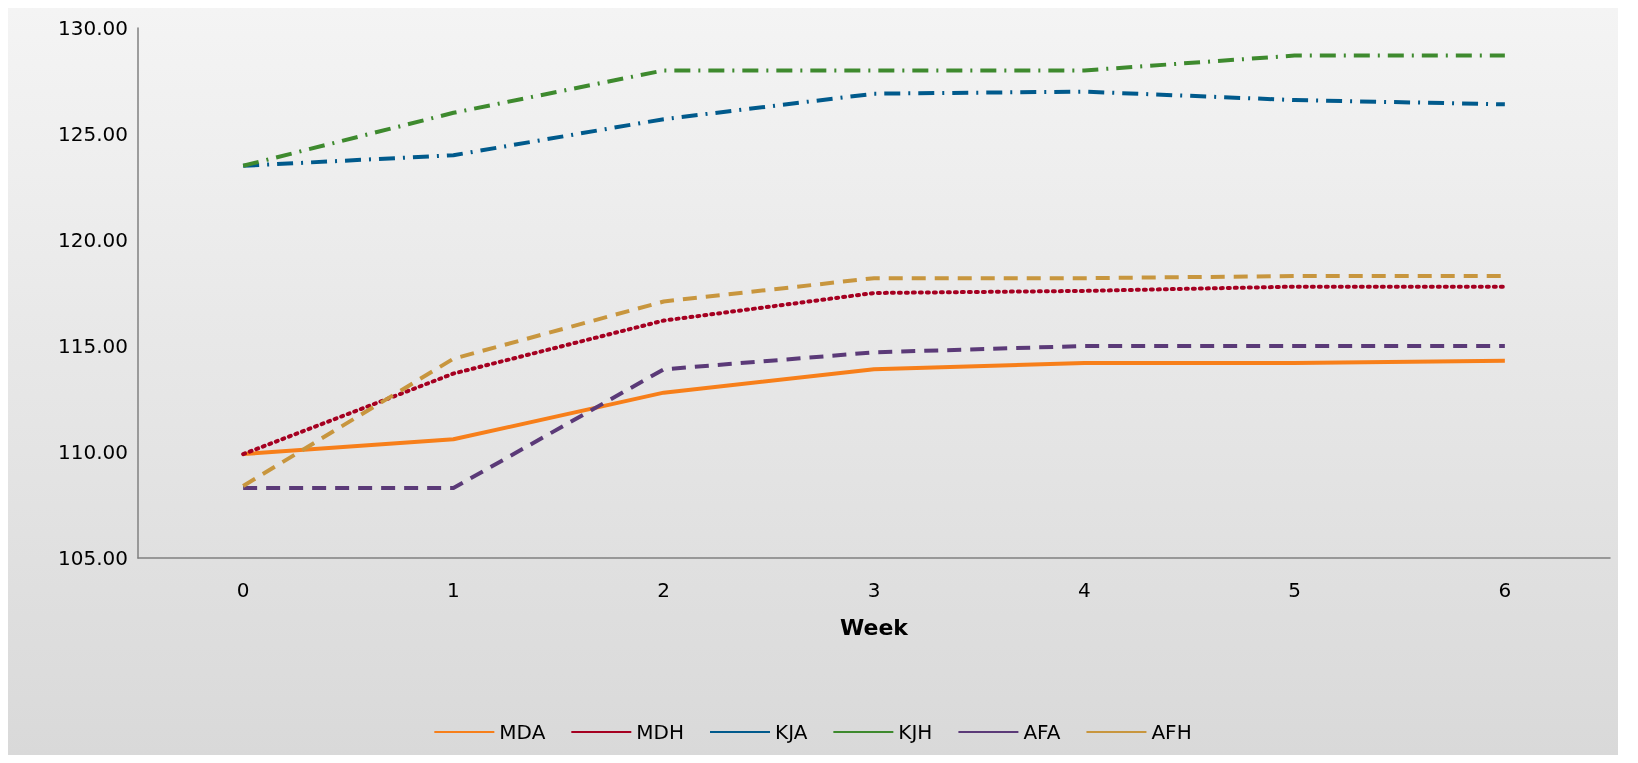 The height and width of the screenshot is (763, 1638). Describe the element at coordinates (791, 732) in the screenshot. I see `legend-label: KJA` at that location.